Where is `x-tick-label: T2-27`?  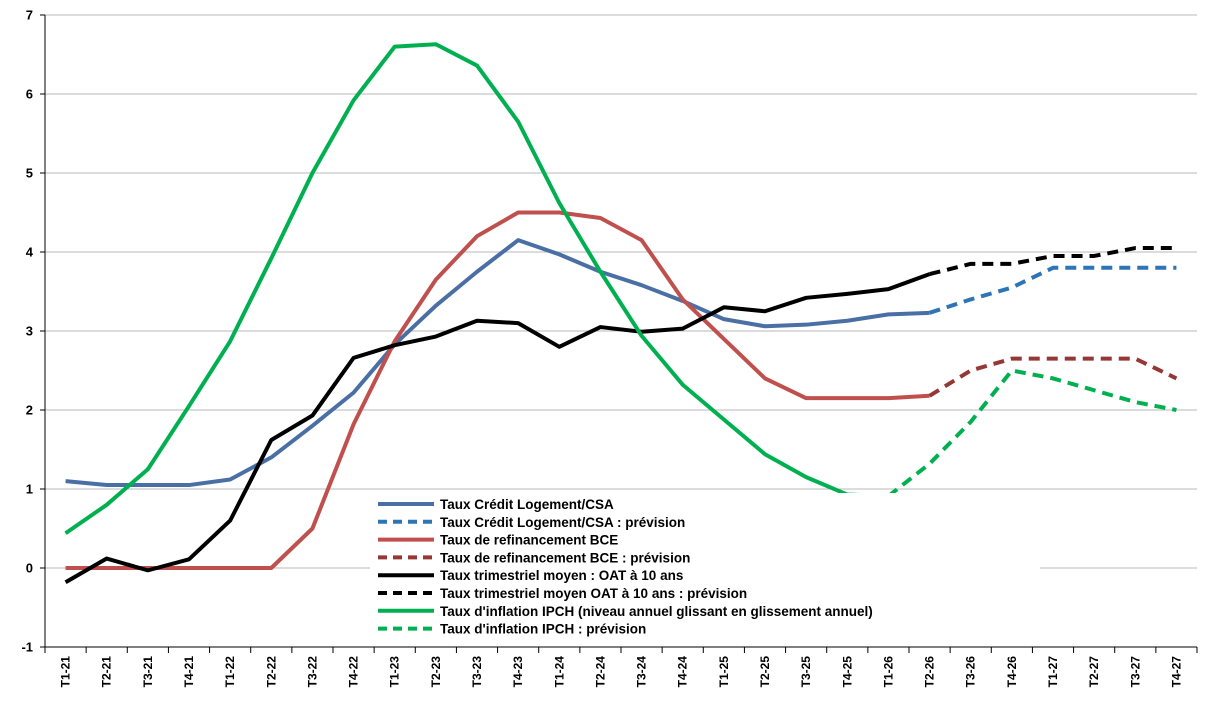 x-tick-label: T2-27 is located at coordinates (1094, 672).